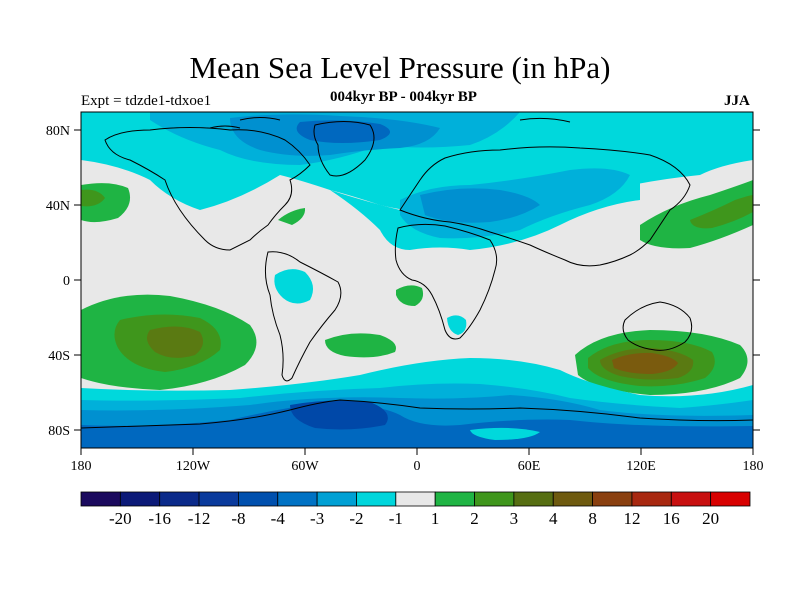 The width and height of the screenshot is (800, 600). I want to click on arctic-deep-blue, so click(343, 131).